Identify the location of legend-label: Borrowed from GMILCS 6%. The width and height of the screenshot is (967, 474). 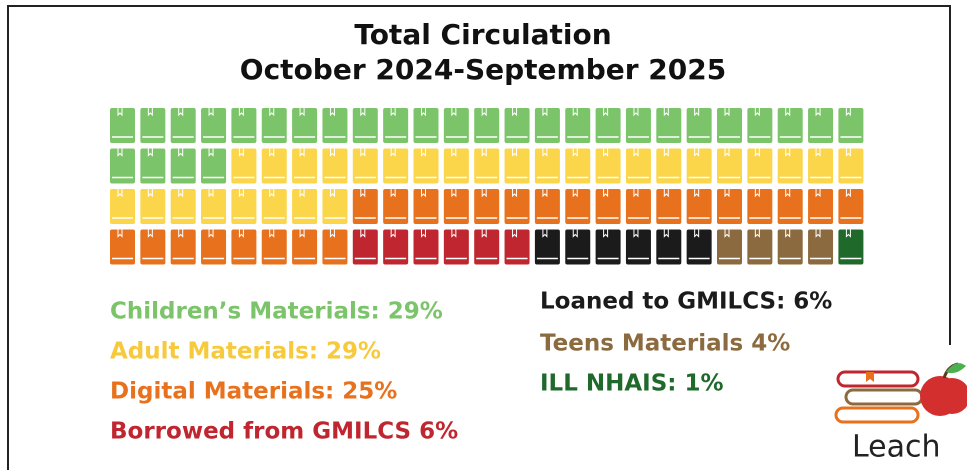
(284, 432).